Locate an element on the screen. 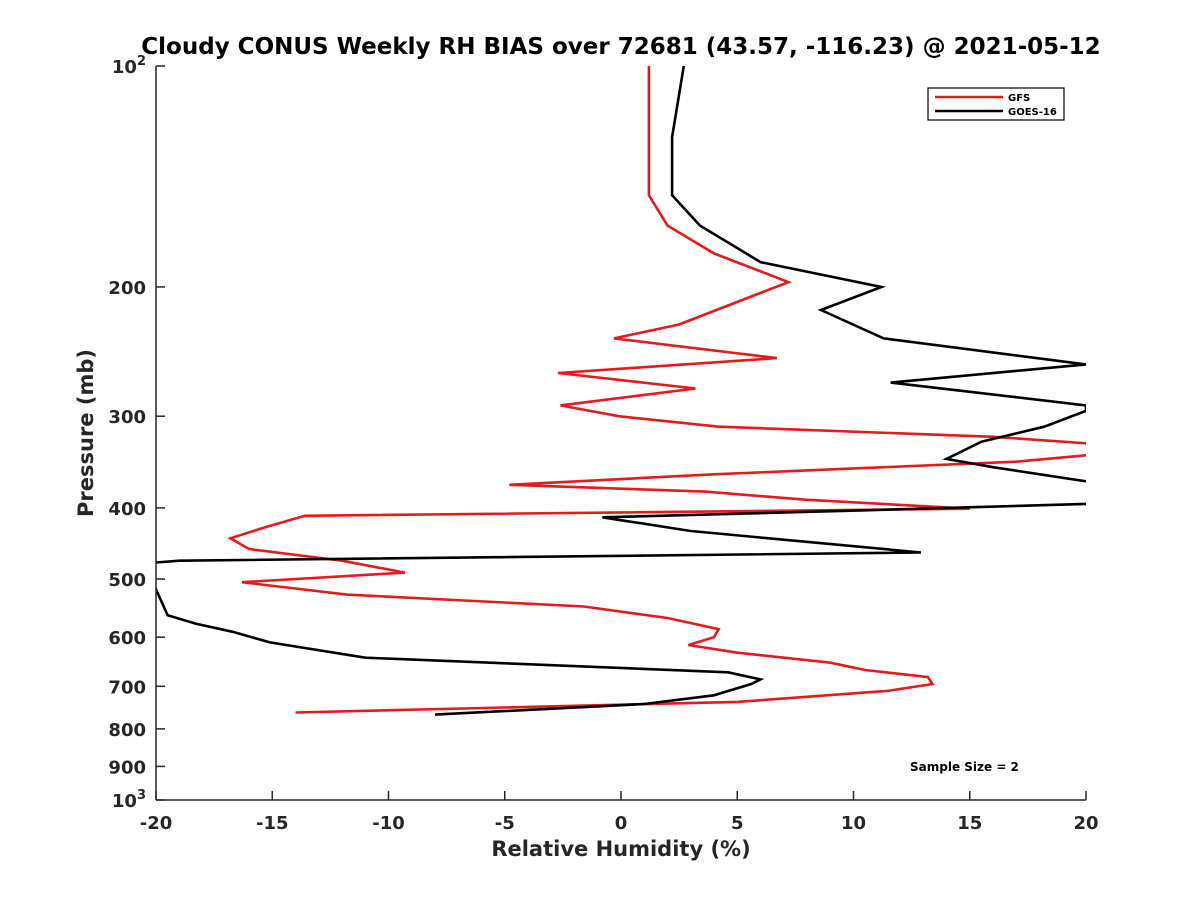 The height and width of the screenshot is (900, 1200). y-tick-label: 300 is located at coordinates (127, 417).